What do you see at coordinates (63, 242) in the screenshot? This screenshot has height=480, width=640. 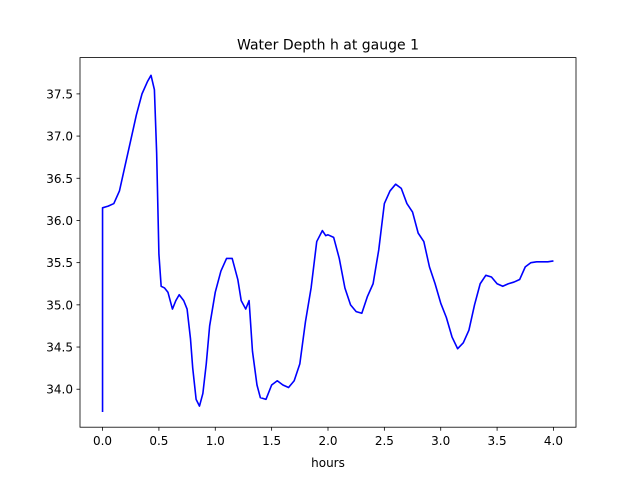 I see `y-axis-ticks: 34.0 34.5 35.0 35.5 36.0 36.5 37.0 37.5` at bounding box center [63, 242].